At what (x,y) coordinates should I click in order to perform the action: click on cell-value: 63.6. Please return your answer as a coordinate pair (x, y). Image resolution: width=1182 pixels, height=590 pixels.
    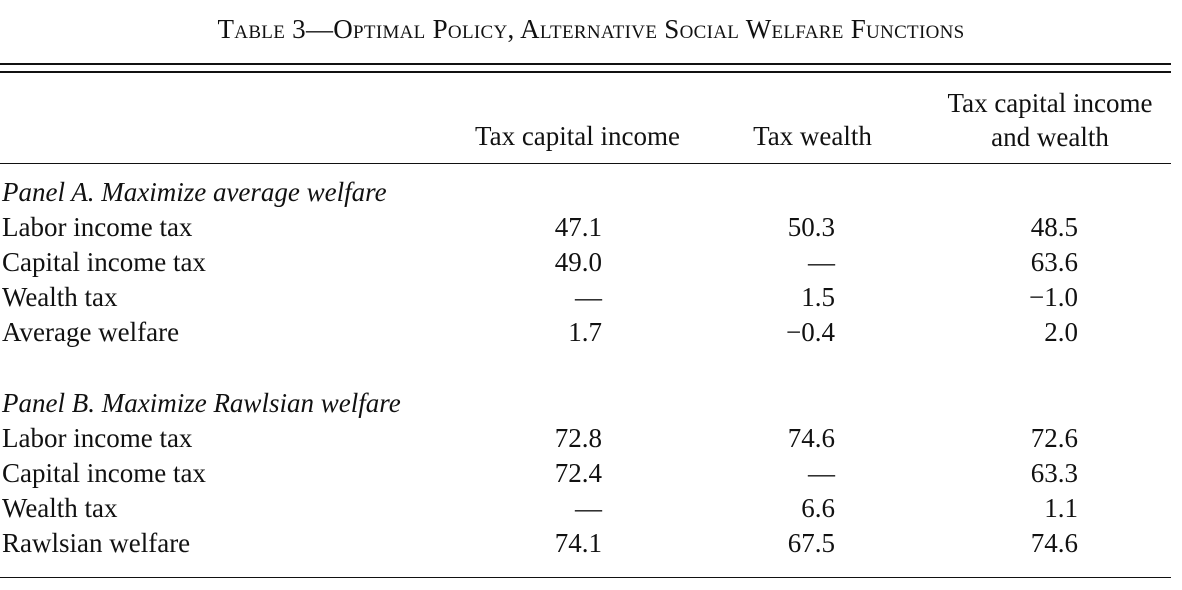
    Looking at the image, I should click on (1054, 262).